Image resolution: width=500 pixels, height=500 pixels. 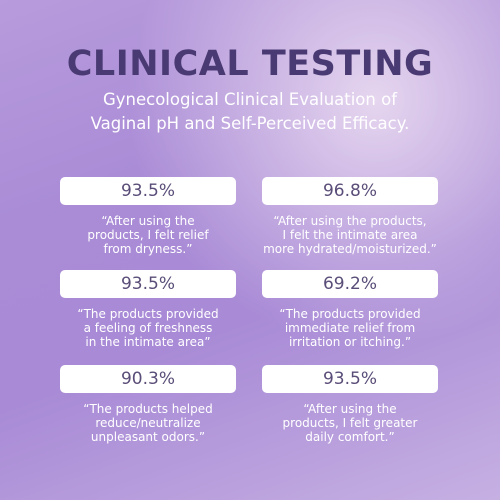 I want to click on stat-quote-line: “The products helped, so click(x=148, y=409).